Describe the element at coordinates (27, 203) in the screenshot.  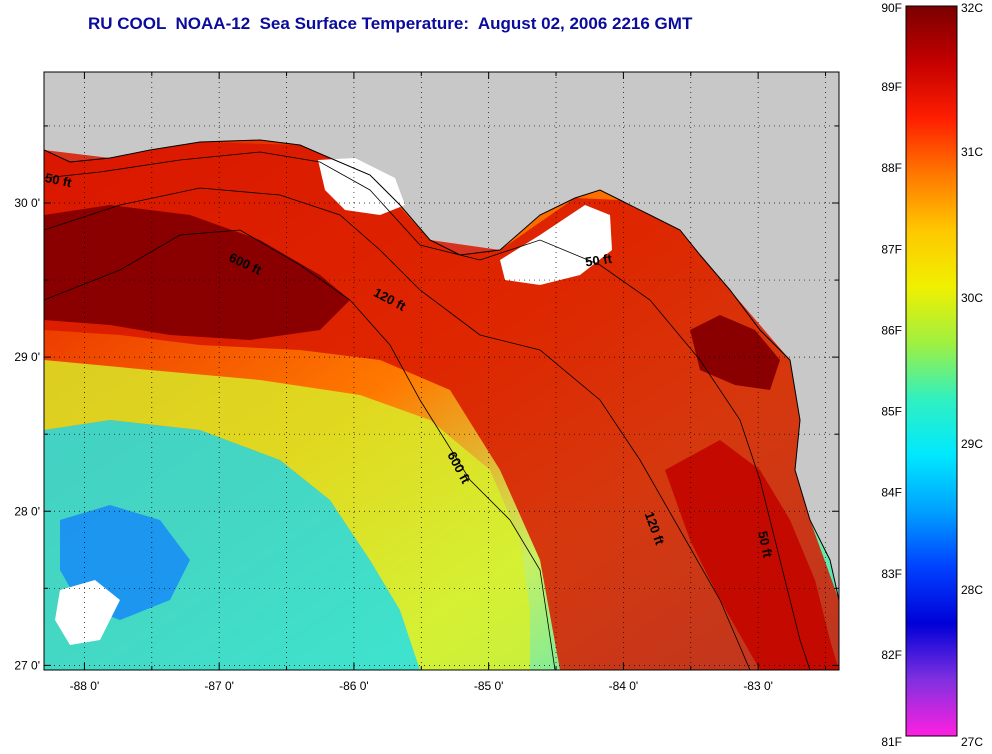
I see `lat-tick-label: 30 0'` at that location.